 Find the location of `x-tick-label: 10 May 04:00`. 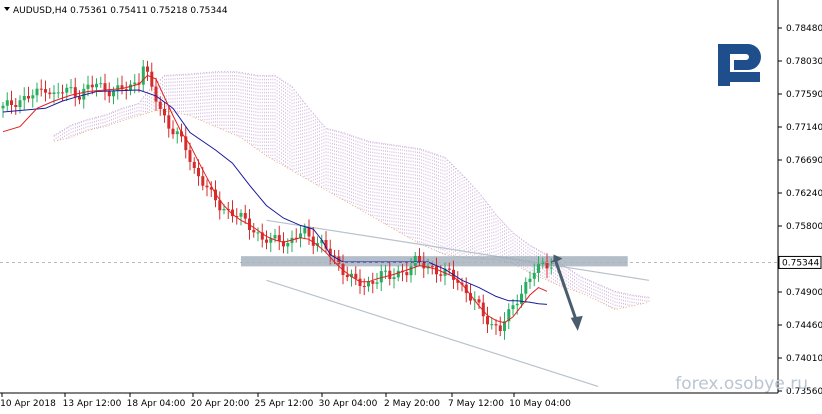

x-tick-label: 10 May 04:00 is located at coordinates (540, 404).